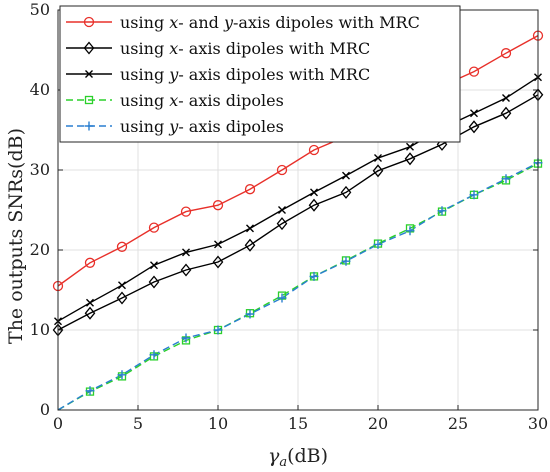 The height and width of the screenshot is (472, 550). I want to click on x-tick-label: 5, so click(138, 423).